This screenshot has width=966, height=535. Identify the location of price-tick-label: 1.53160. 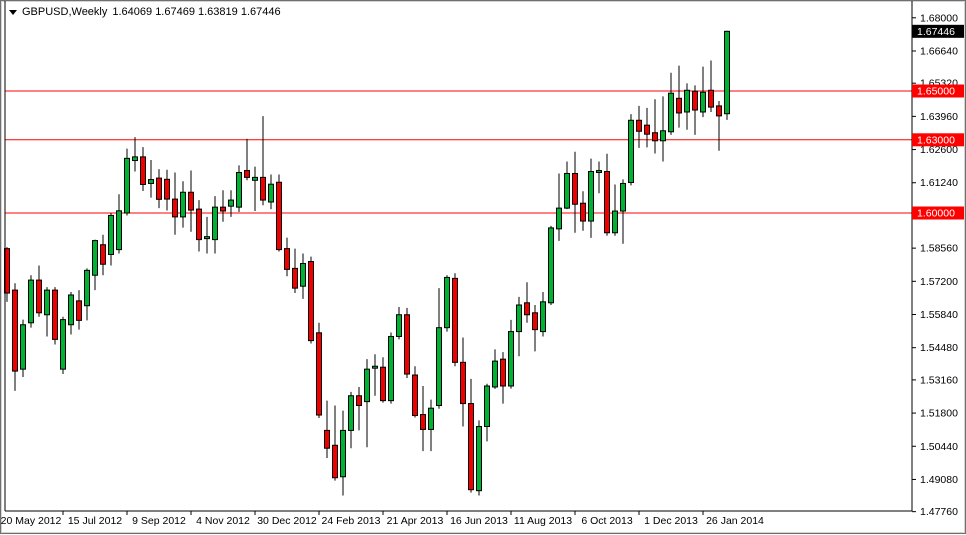
(939, 380).